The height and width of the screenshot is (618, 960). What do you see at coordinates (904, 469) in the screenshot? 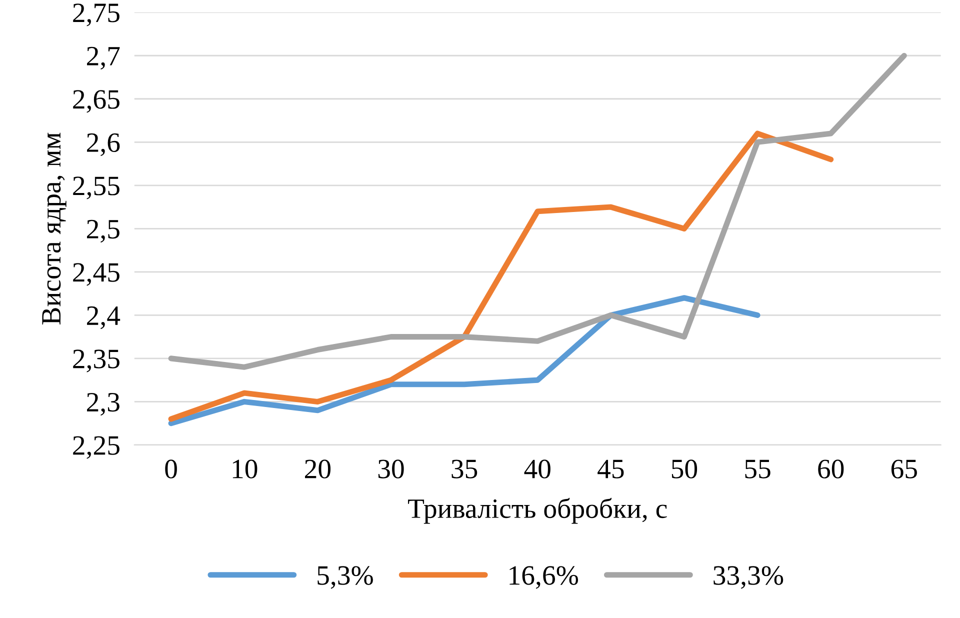
I see `x-tick-label: 65` at bounding box center [904, 469].